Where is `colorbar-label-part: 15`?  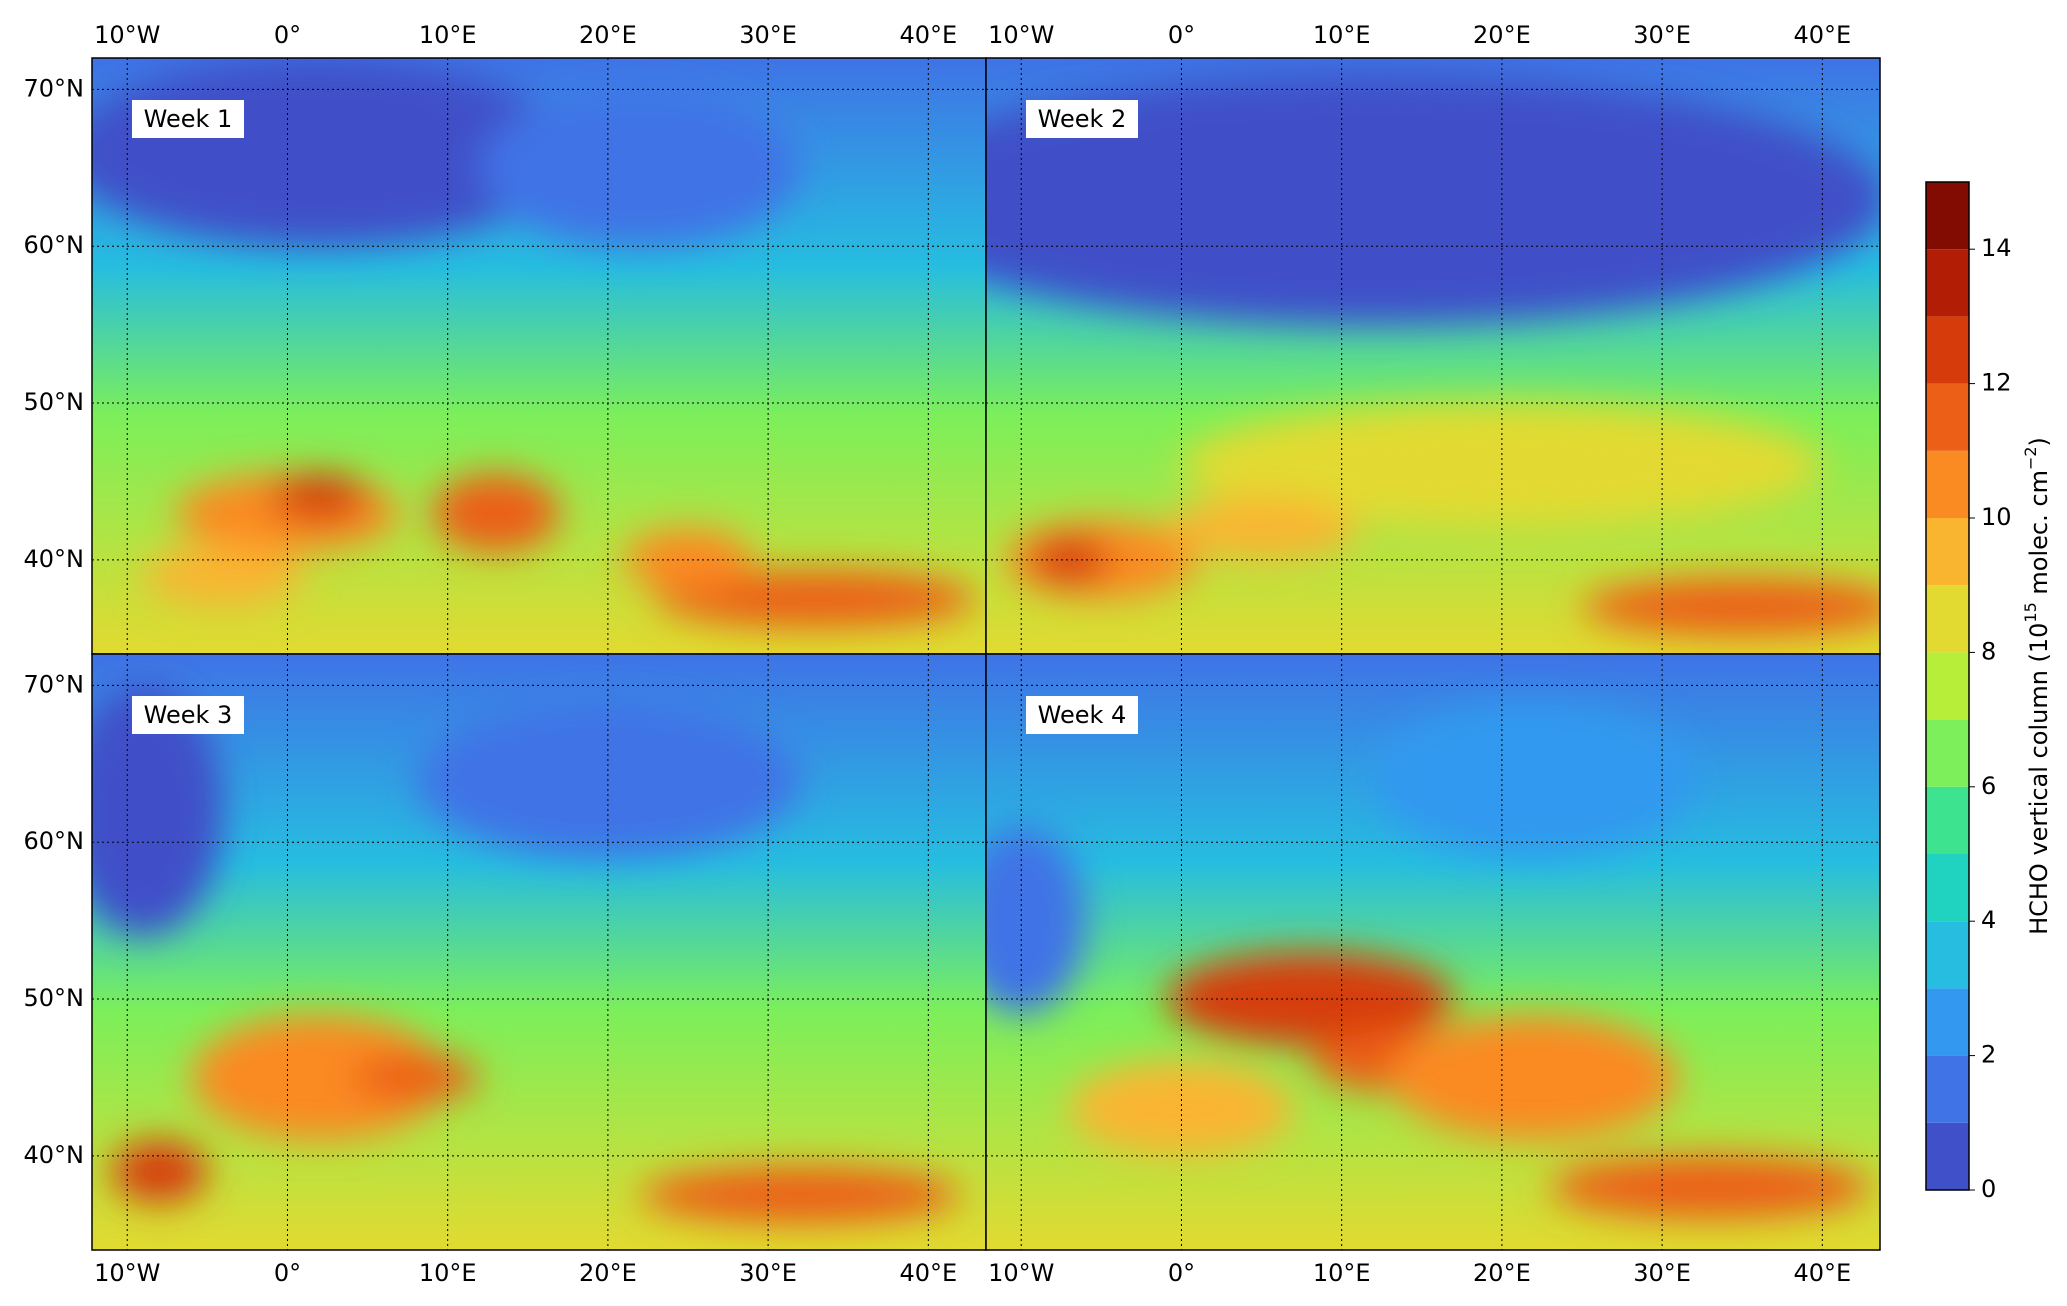 colorbar-label-part: 15 is located at coordinates (2030, 612).